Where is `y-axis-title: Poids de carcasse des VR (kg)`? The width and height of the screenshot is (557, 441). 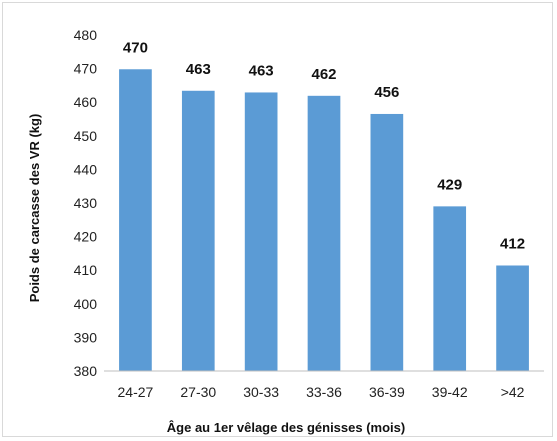 y-axis-title: Poids de carcasse des VR (kg) is located at coordinates (34, 208).